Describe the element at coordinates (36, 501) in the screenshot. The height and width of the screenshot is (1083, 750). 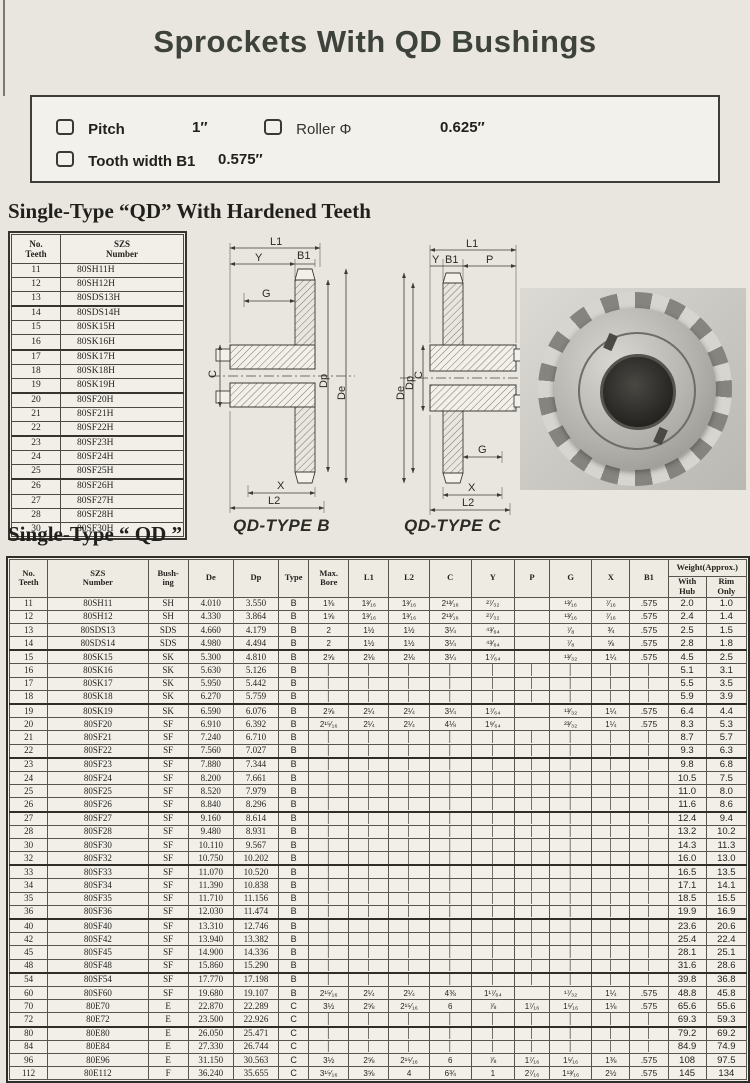
I see `teeth-count-cell: 27` at that location.